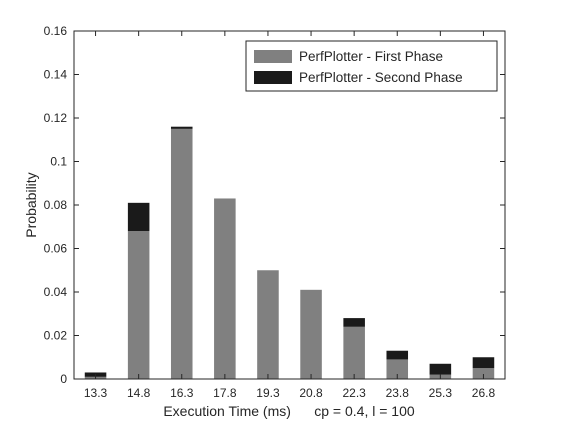  I want to click on bar-second-phase-16.3, so click(181, 127).